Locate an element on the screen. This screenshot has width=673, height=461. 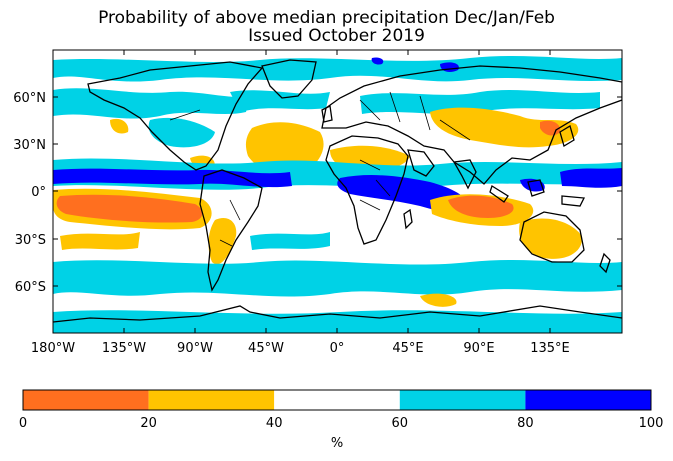
australia-coast is located at coordinates (552, 237).